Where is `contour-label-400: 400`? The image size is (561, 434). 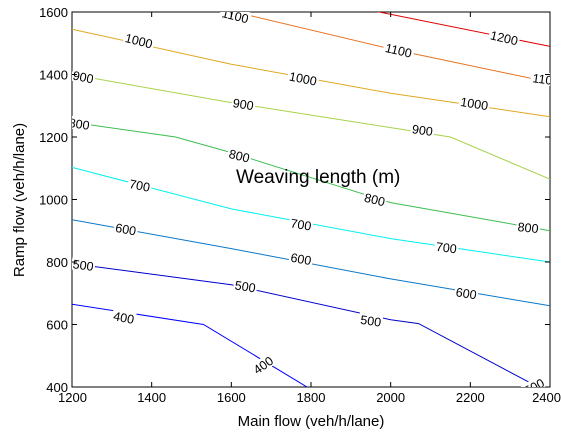 contour-label-400: 400 is located at coordinates (123, 318).